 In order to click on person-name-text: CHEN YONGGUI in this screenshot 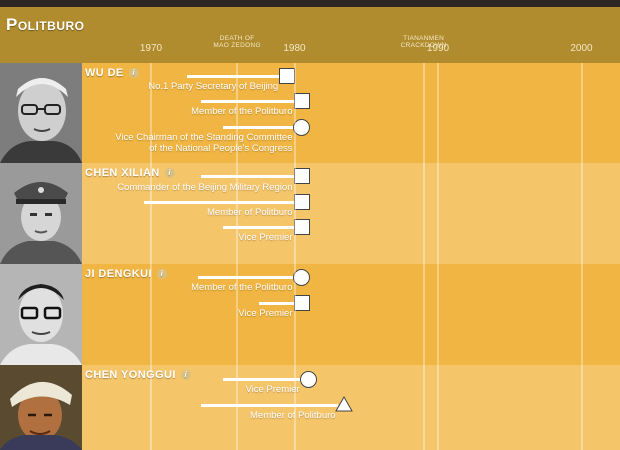, I will do `click(130, 375)`.